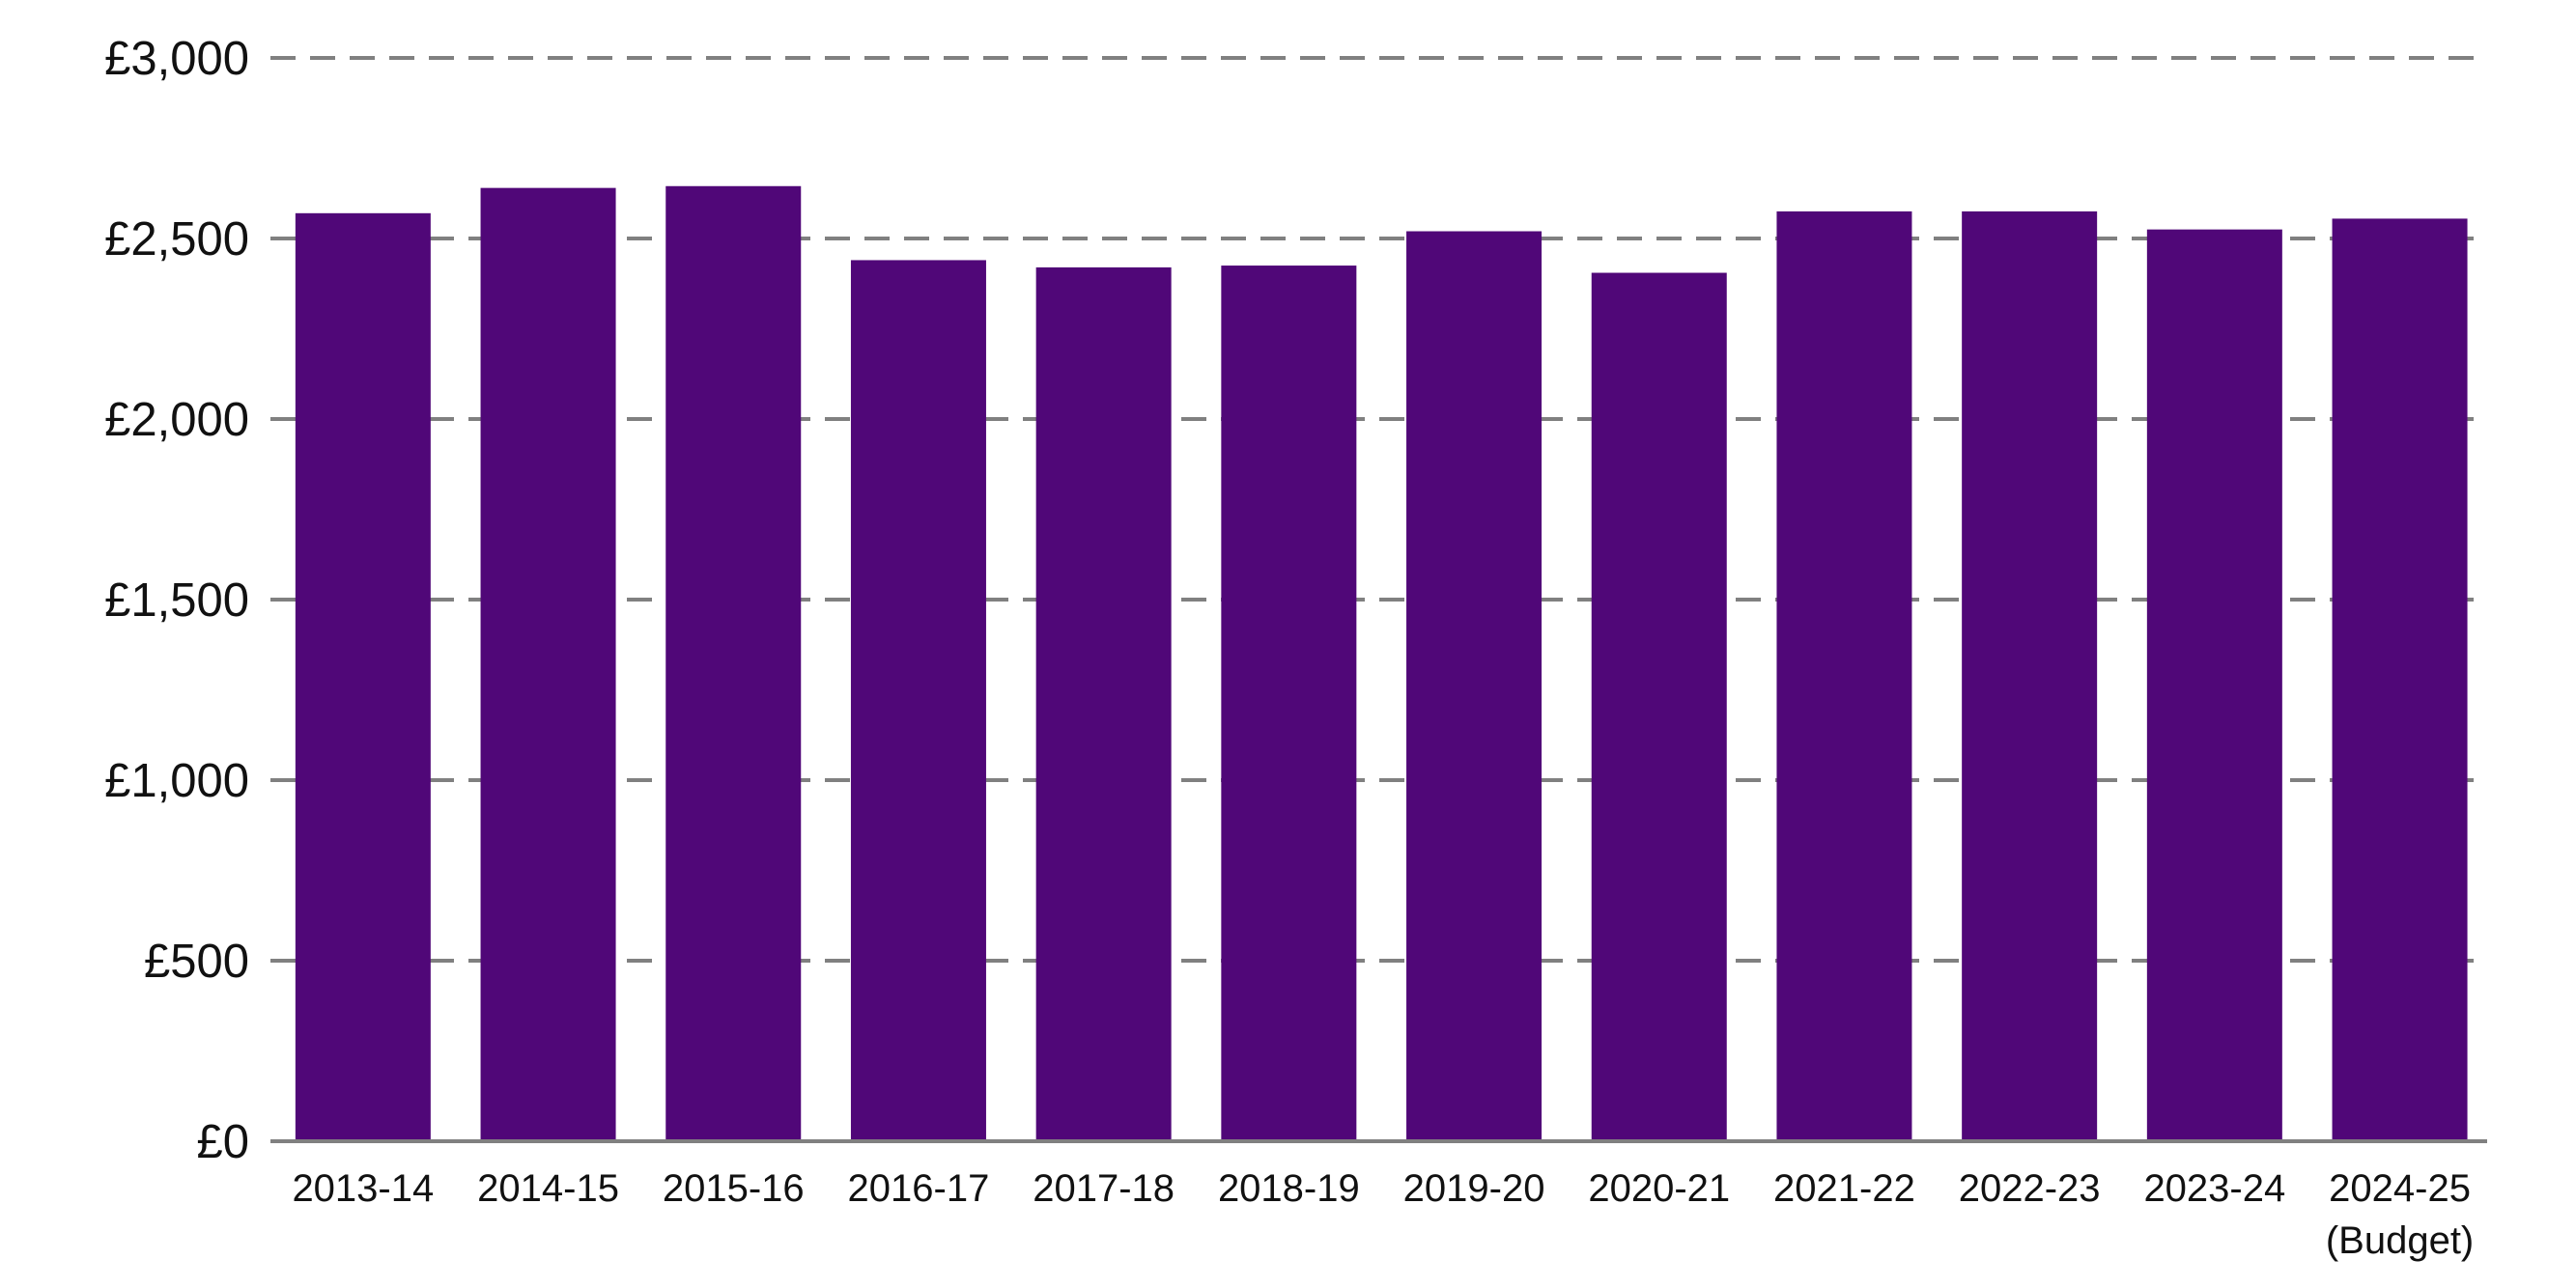 The image size is (2576, 1288). I want to click on y-tick-label: £500, so click(196, 962).